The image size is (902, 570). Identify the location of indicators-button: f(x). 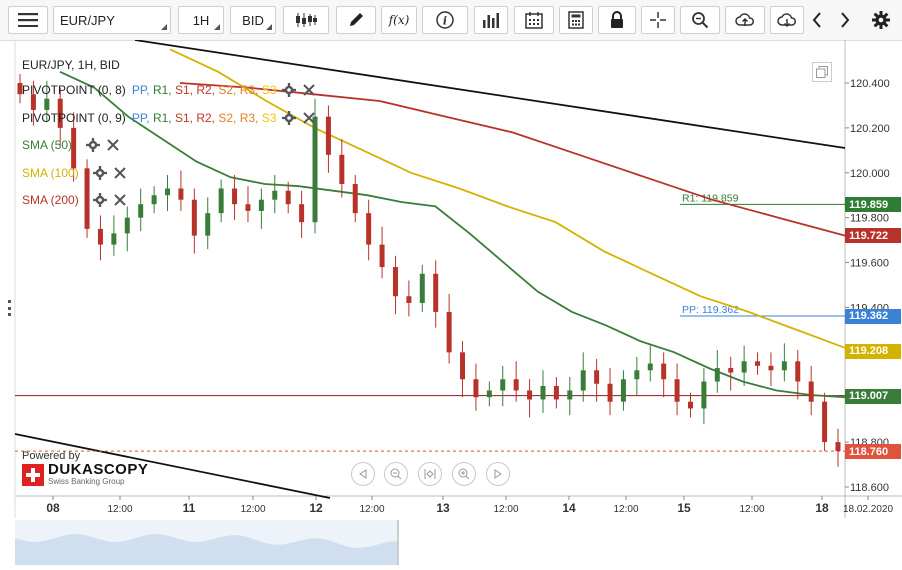
(399, 20).